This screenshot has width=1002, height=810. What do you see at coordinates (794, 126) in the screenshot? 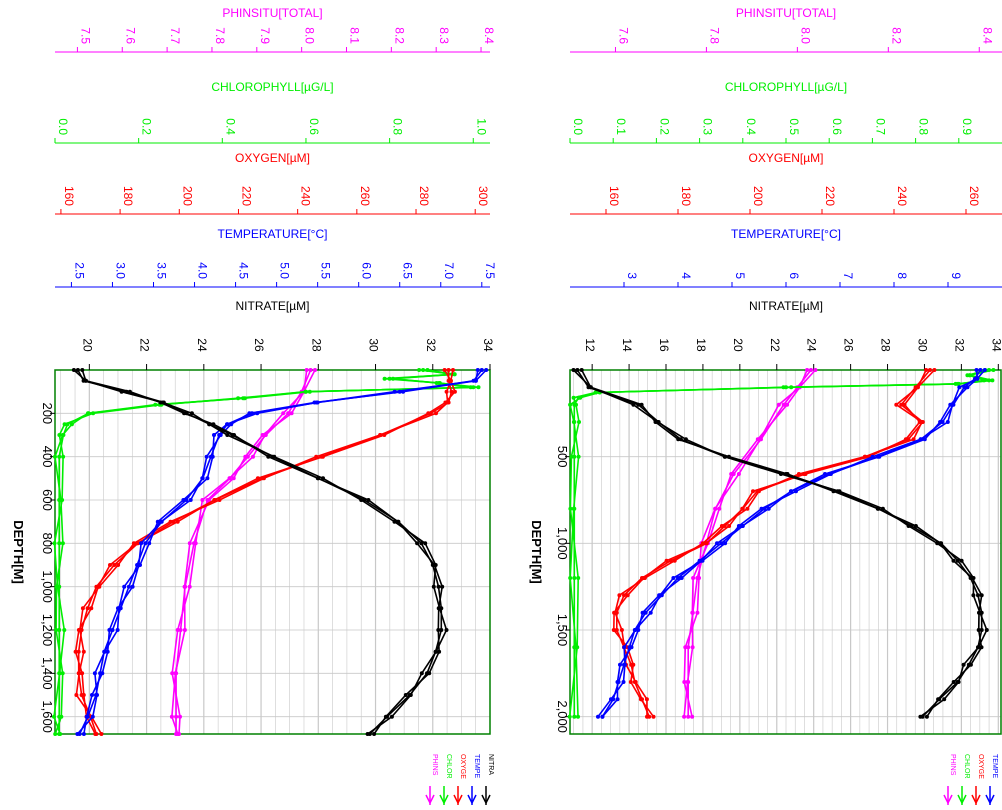
I see `chlorophyll-tick-label: 0.5` at bounding box center [794, 126].